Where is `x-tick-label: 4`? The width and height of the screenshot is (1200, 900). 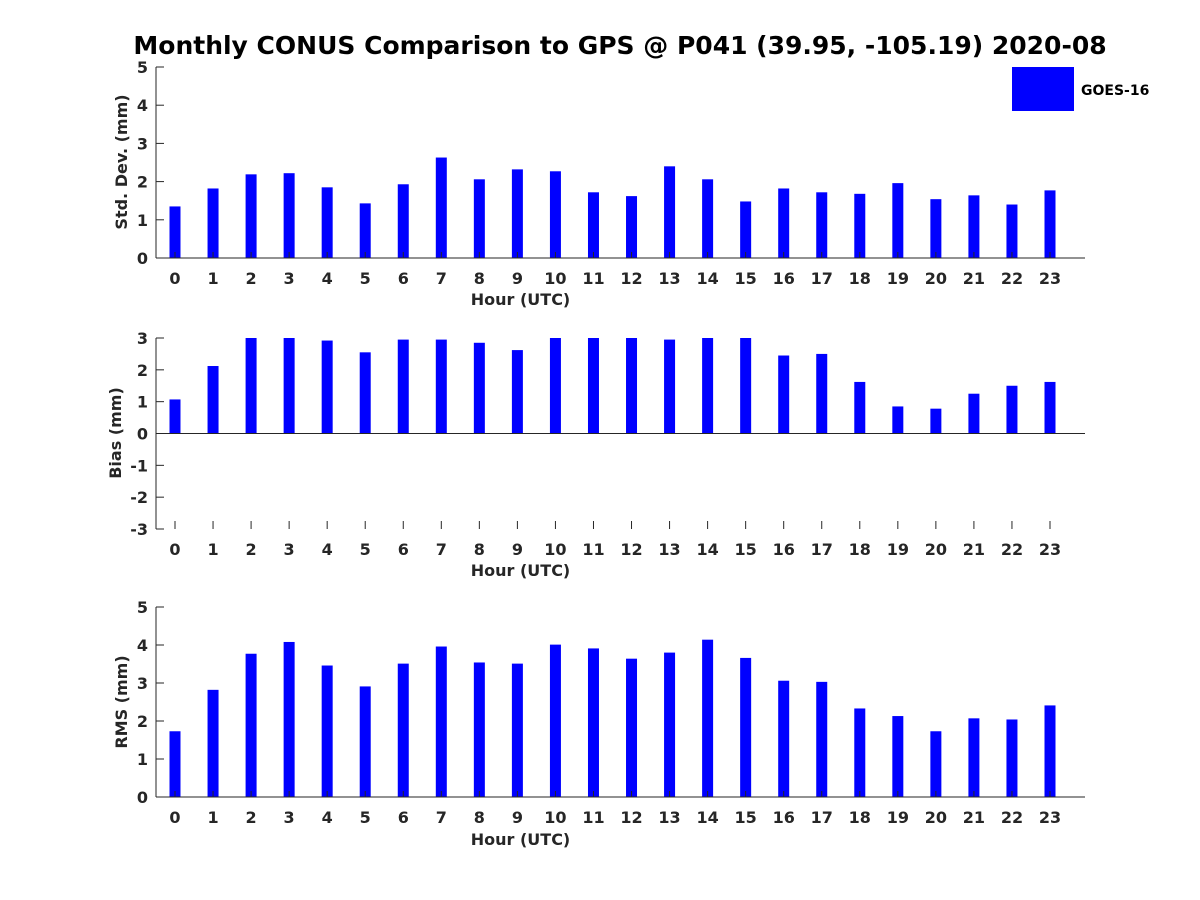
x-tick-label: 4 is located at coordinates (327, 278).